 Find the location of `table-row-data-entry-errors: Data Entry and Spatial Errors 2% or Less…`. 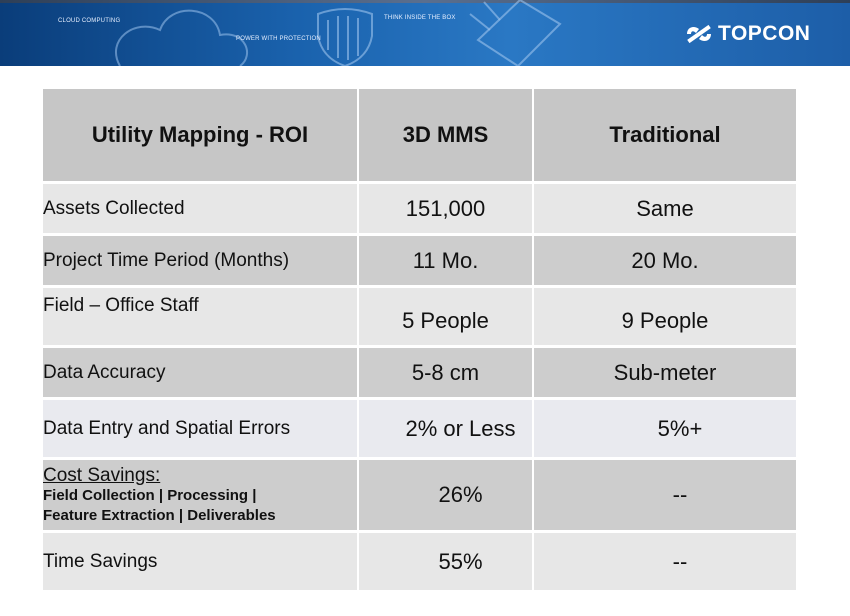

table-row-data-entry-errors: Data Entry and Spatial Errors 2% or Less… is located at coordinates (419, 429).